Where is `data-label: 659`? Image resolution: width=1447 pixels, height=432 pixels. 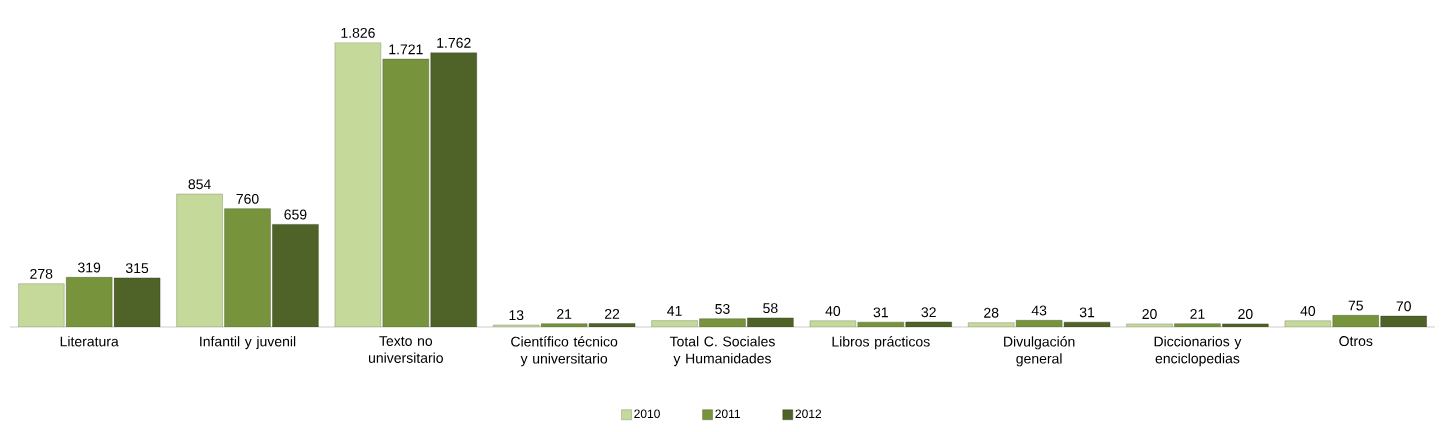
data-label: 659 is located at coordinates (295, 214).